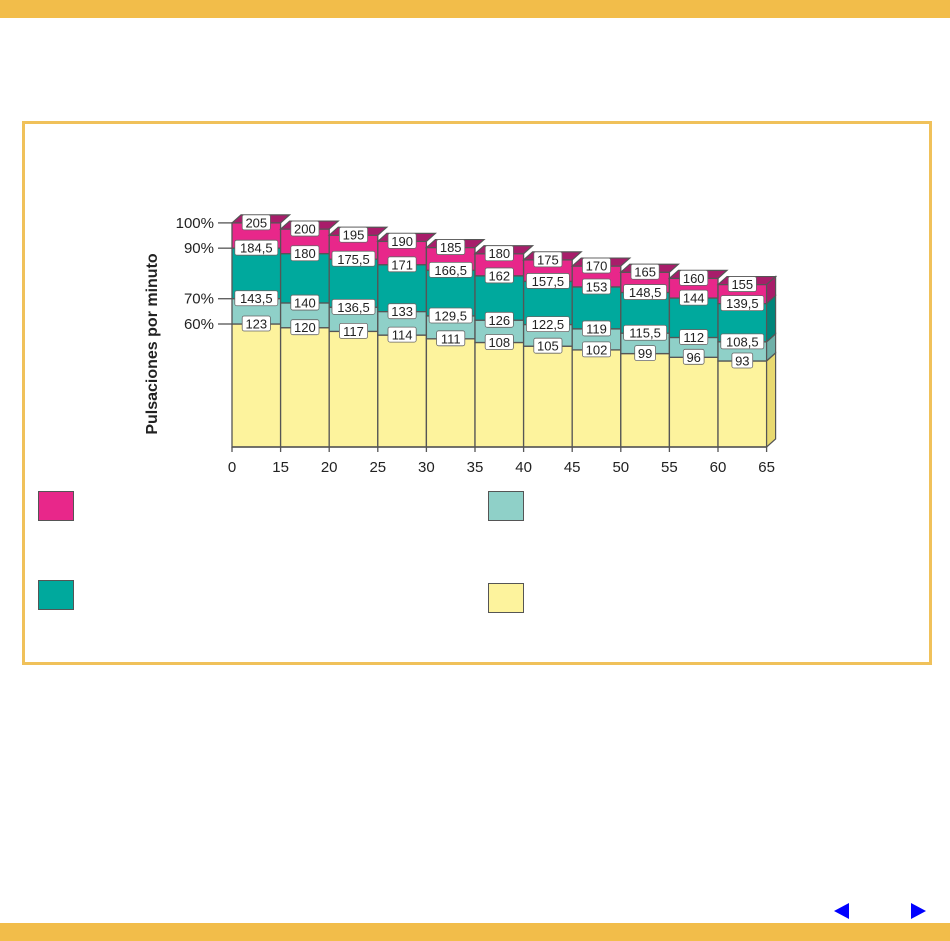 Image resolution: width=950 pixels, height=941 pixels. I want to click on data-label-group: 93, so click(742, 360).